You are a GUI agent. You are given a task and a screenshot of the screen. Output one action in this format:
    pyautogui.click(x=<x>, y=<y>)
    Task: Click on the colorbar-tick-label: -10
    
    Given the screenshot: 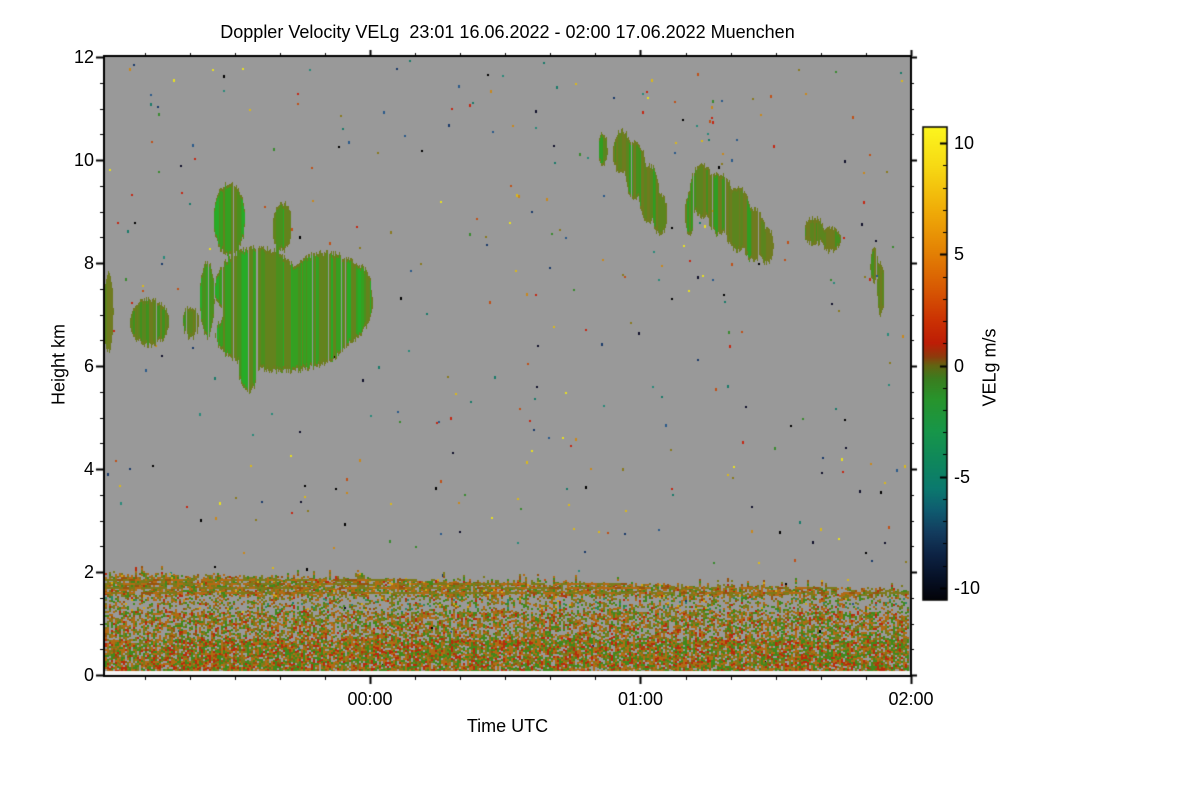 What is the action you would take?
    pyautogui.click(x=967, y=587)
    